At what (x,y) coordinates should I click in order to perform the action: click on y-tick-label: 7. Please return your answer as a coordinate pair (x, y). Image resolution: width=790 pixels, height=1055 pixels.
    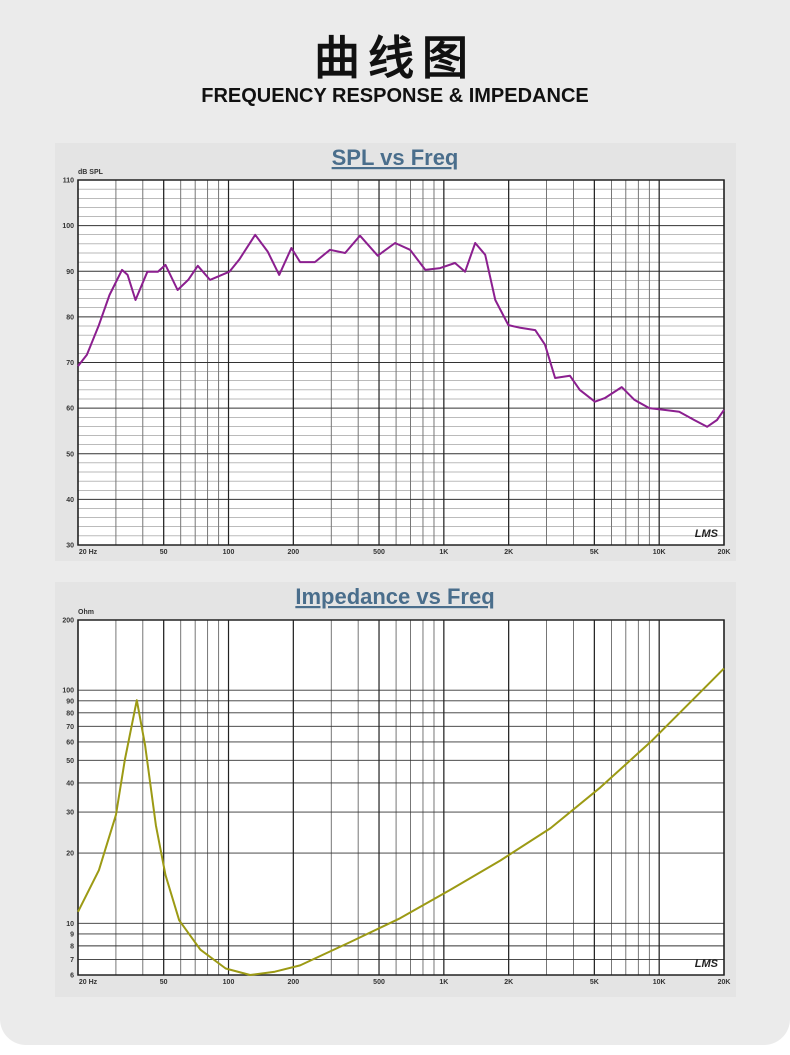
    Looking at the image, I should click on (72, 960).